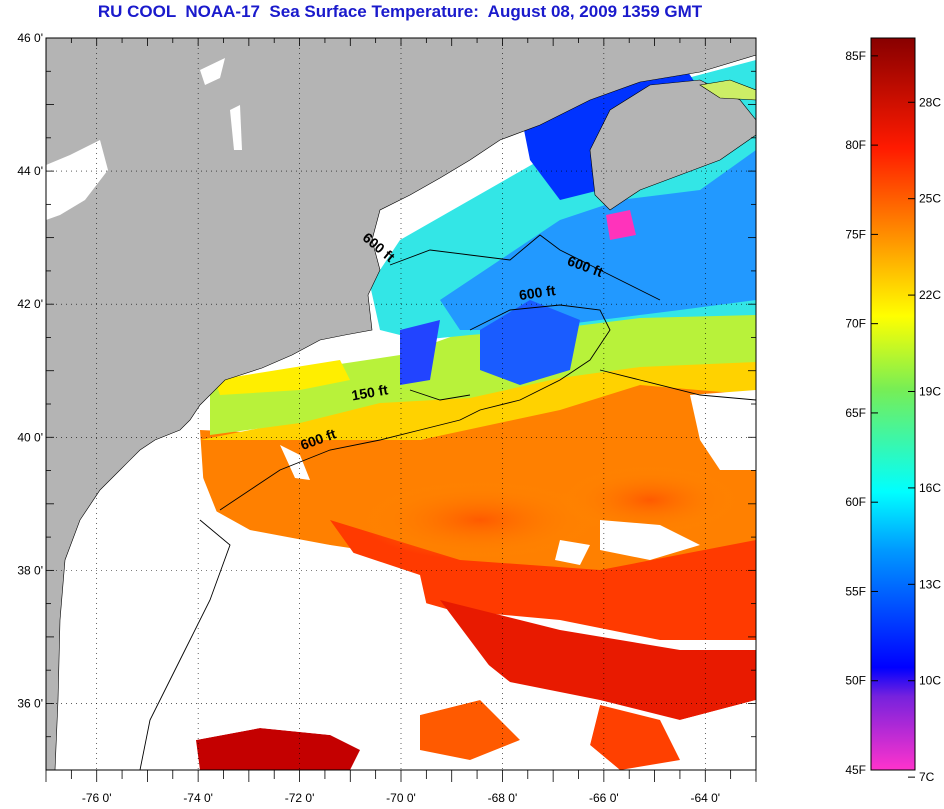 The image size is (944, 809). Describe the element at coordinates (30, 304) in the screenshot. I see `lat-tick-label: 42 0'` at that location.